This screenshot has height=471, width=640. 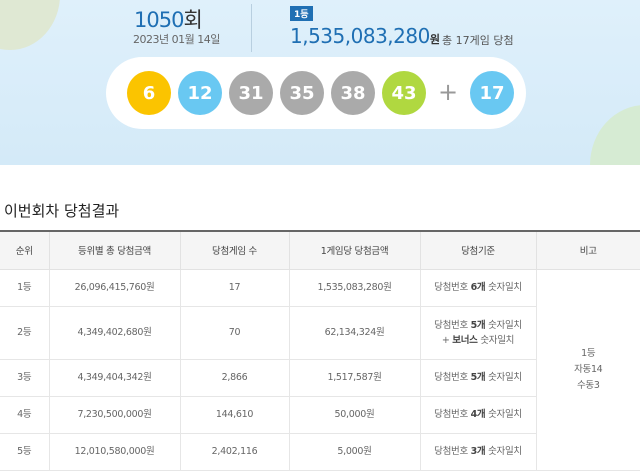 What do you see at coordinates (25, 250) in the screenshot?
I see `header-rank: 순위` at bounding box center [25, 250].